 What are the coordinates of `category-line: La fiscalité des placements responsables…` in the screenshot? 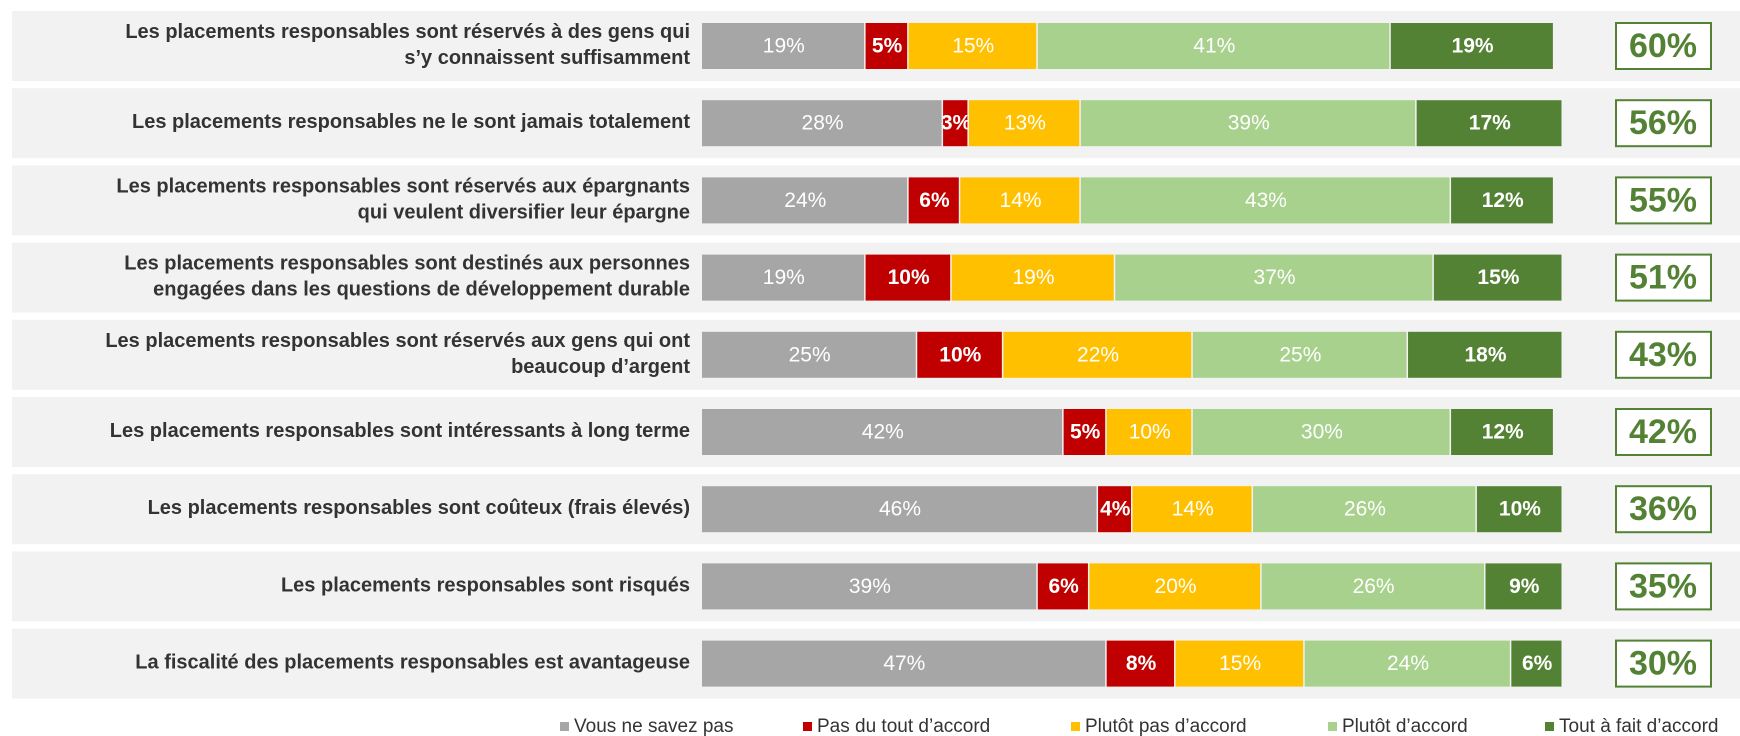 It's located at (412, 663).